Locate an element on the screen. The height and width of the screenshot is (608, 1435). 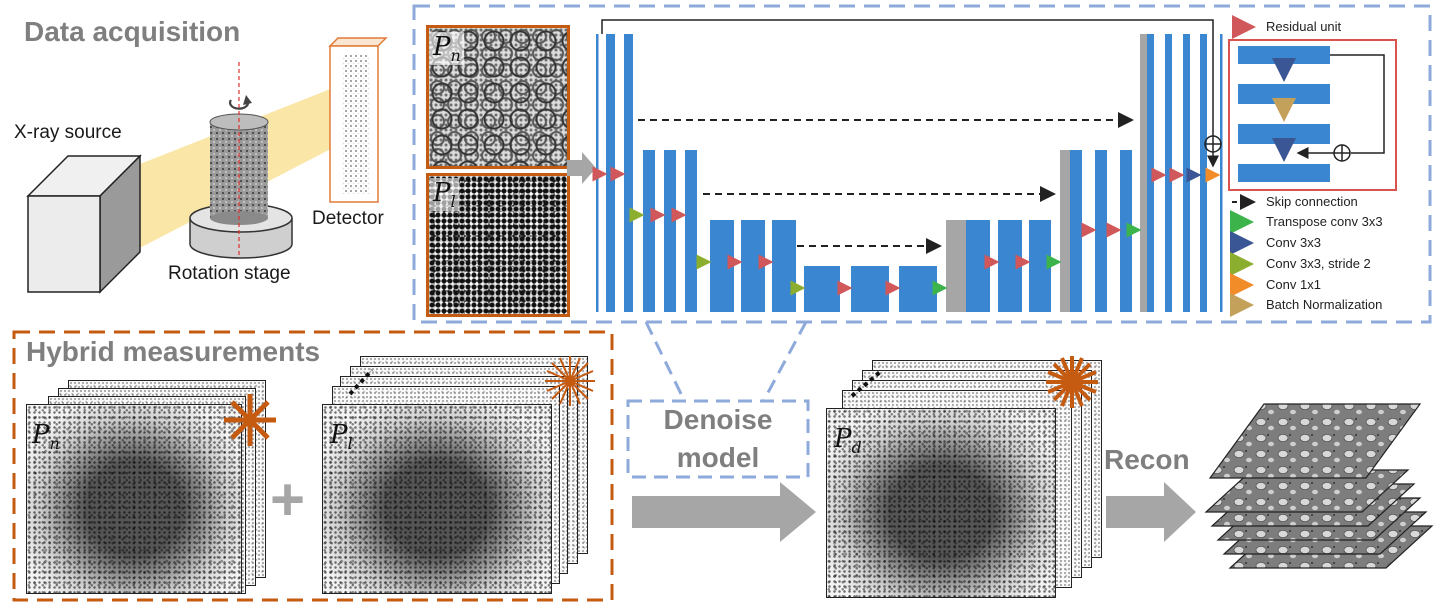
denoise-arrow is located at coordinates (724, 512).